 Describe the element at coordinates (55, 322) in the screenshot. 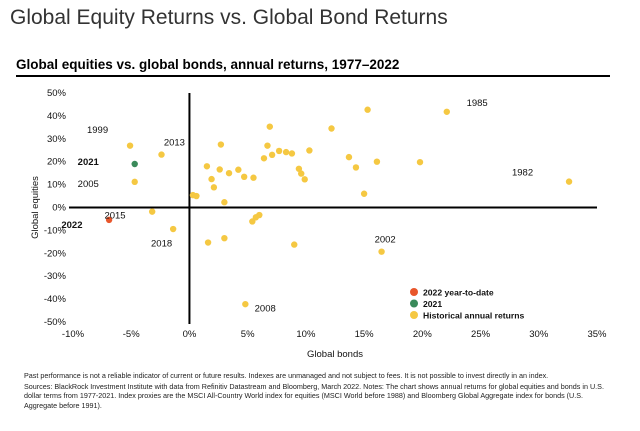

I see `y-tick-label: -50%` at that location.